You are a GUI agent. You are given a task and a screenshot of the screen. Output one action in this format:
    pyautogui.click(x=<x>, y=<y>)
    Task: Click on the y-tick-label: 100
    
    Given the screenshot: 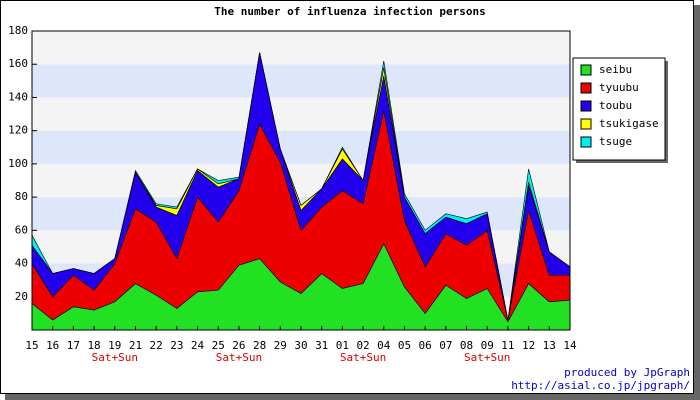 What is the action you would take?
    pyautogui.click(x=18, y=163)
    